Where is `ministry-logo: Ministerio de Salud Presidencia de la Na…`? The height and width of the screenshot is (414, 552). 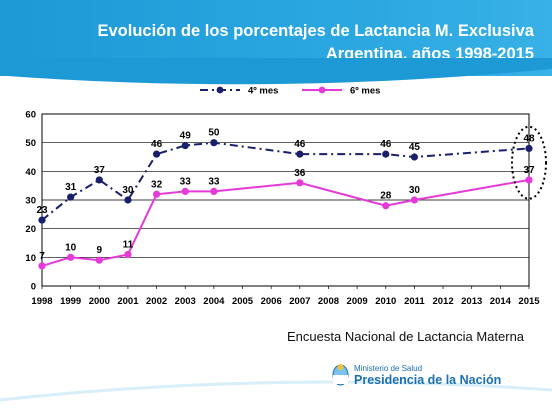
ministry-logo: Ministerio de Salud Presidencia de la Na… is located at coordinates (435, 375).